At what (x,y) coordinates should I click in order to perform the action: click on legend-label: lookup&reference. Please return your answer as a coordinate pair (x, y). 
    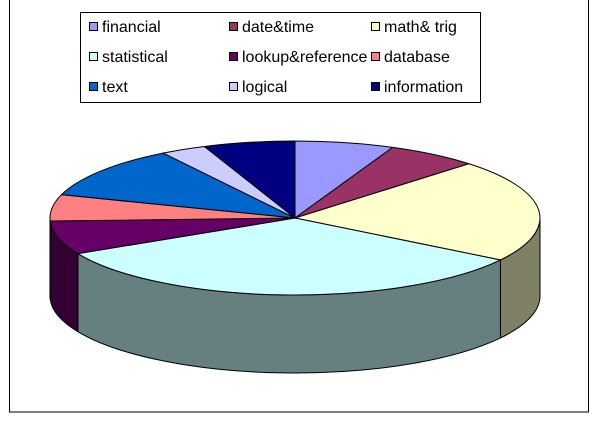
    Looking at the image, I should click on (305, 57).